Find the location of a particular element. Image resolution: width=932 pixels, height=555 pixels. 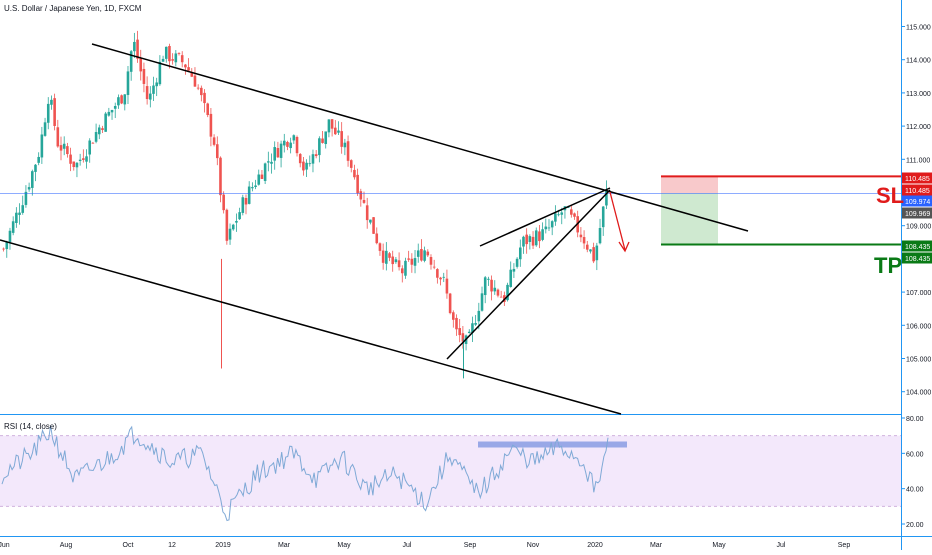

y-tick-label: 112.000 is located at coordinates (918, 127).